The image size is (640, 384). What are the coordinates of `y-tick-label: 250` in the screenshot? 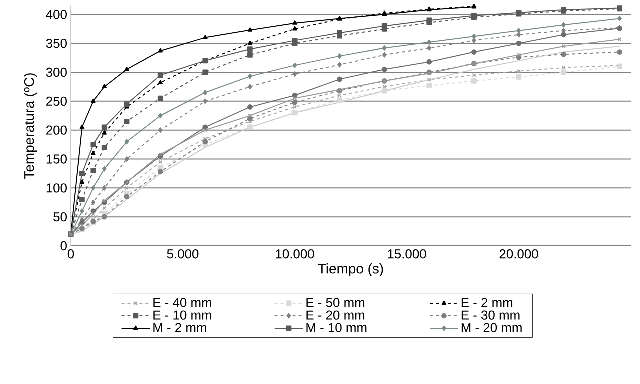 It's located at (56, 101).